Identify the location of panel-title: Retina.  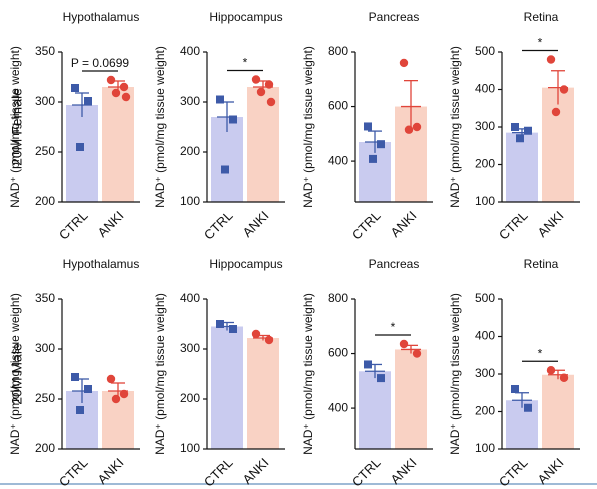
(541, 17).